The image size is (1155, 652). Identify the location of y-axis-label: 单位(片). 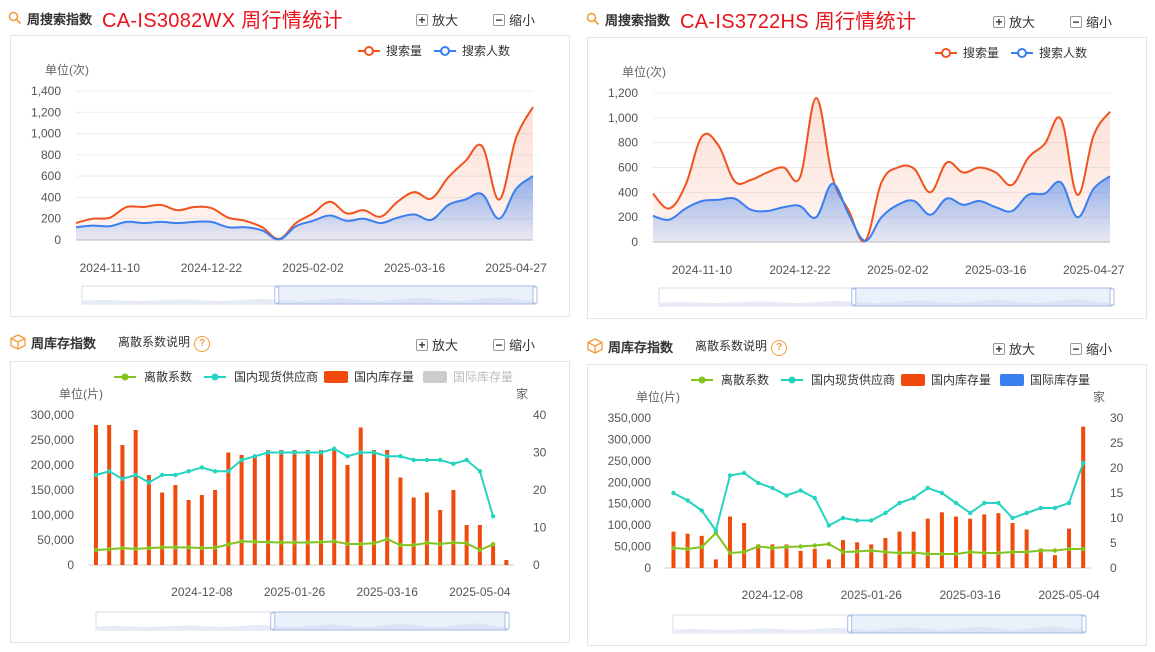
(81, 393).